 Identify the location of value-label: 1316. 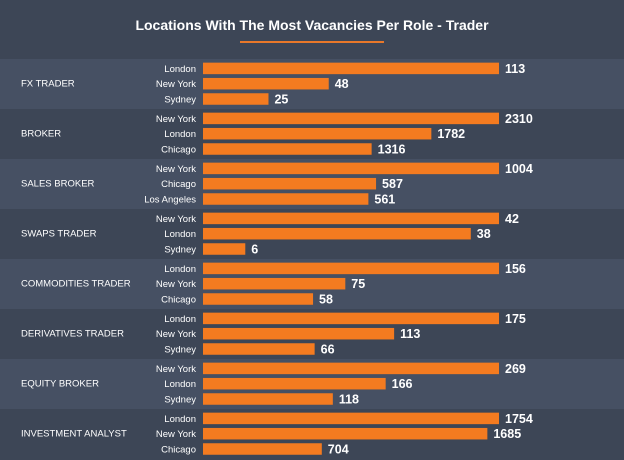
(392, 150).